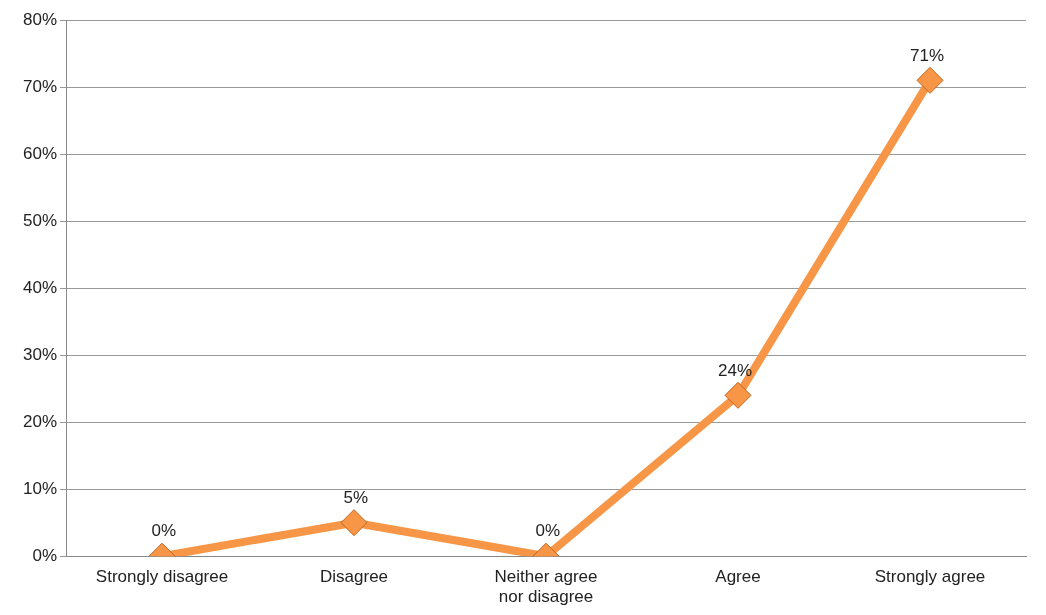 The width and height of the screenshot is (1046, 615). Describe the element at coordinates (40, 220) in the screenshot. I see `y-tick-label: 50%` at that location.